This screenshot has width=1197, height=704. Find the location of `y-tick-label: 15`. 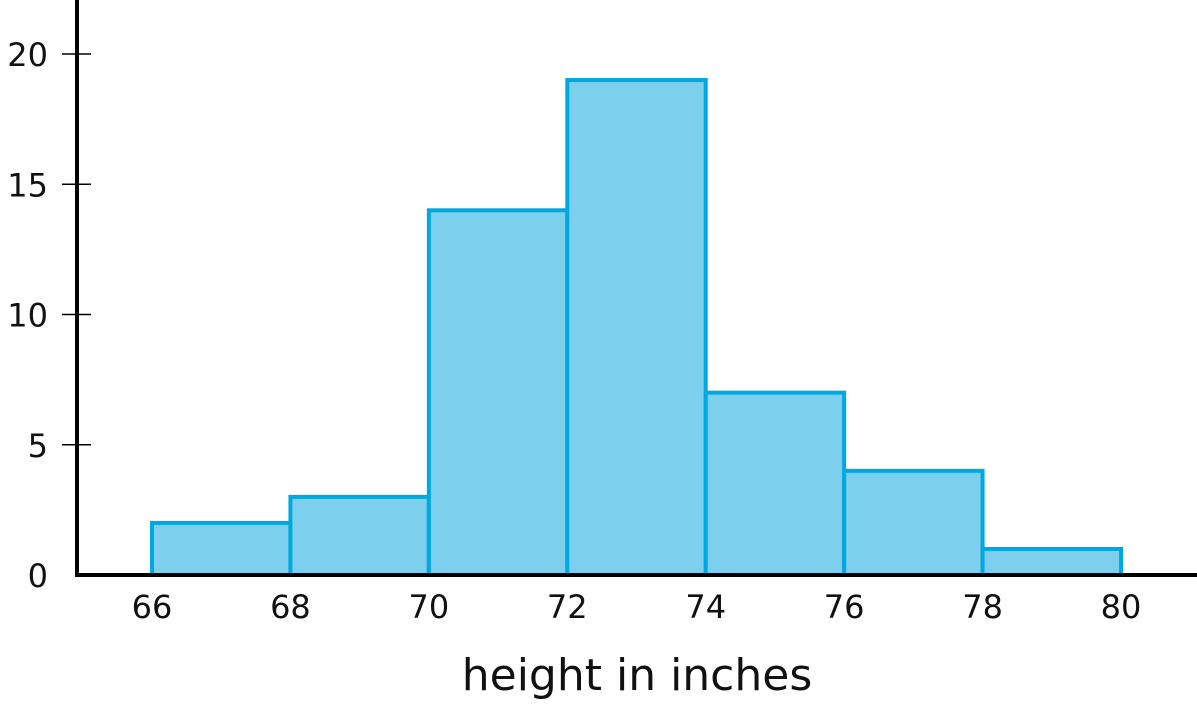

y-tick-label: 15 is located at coordinates (27, 185).